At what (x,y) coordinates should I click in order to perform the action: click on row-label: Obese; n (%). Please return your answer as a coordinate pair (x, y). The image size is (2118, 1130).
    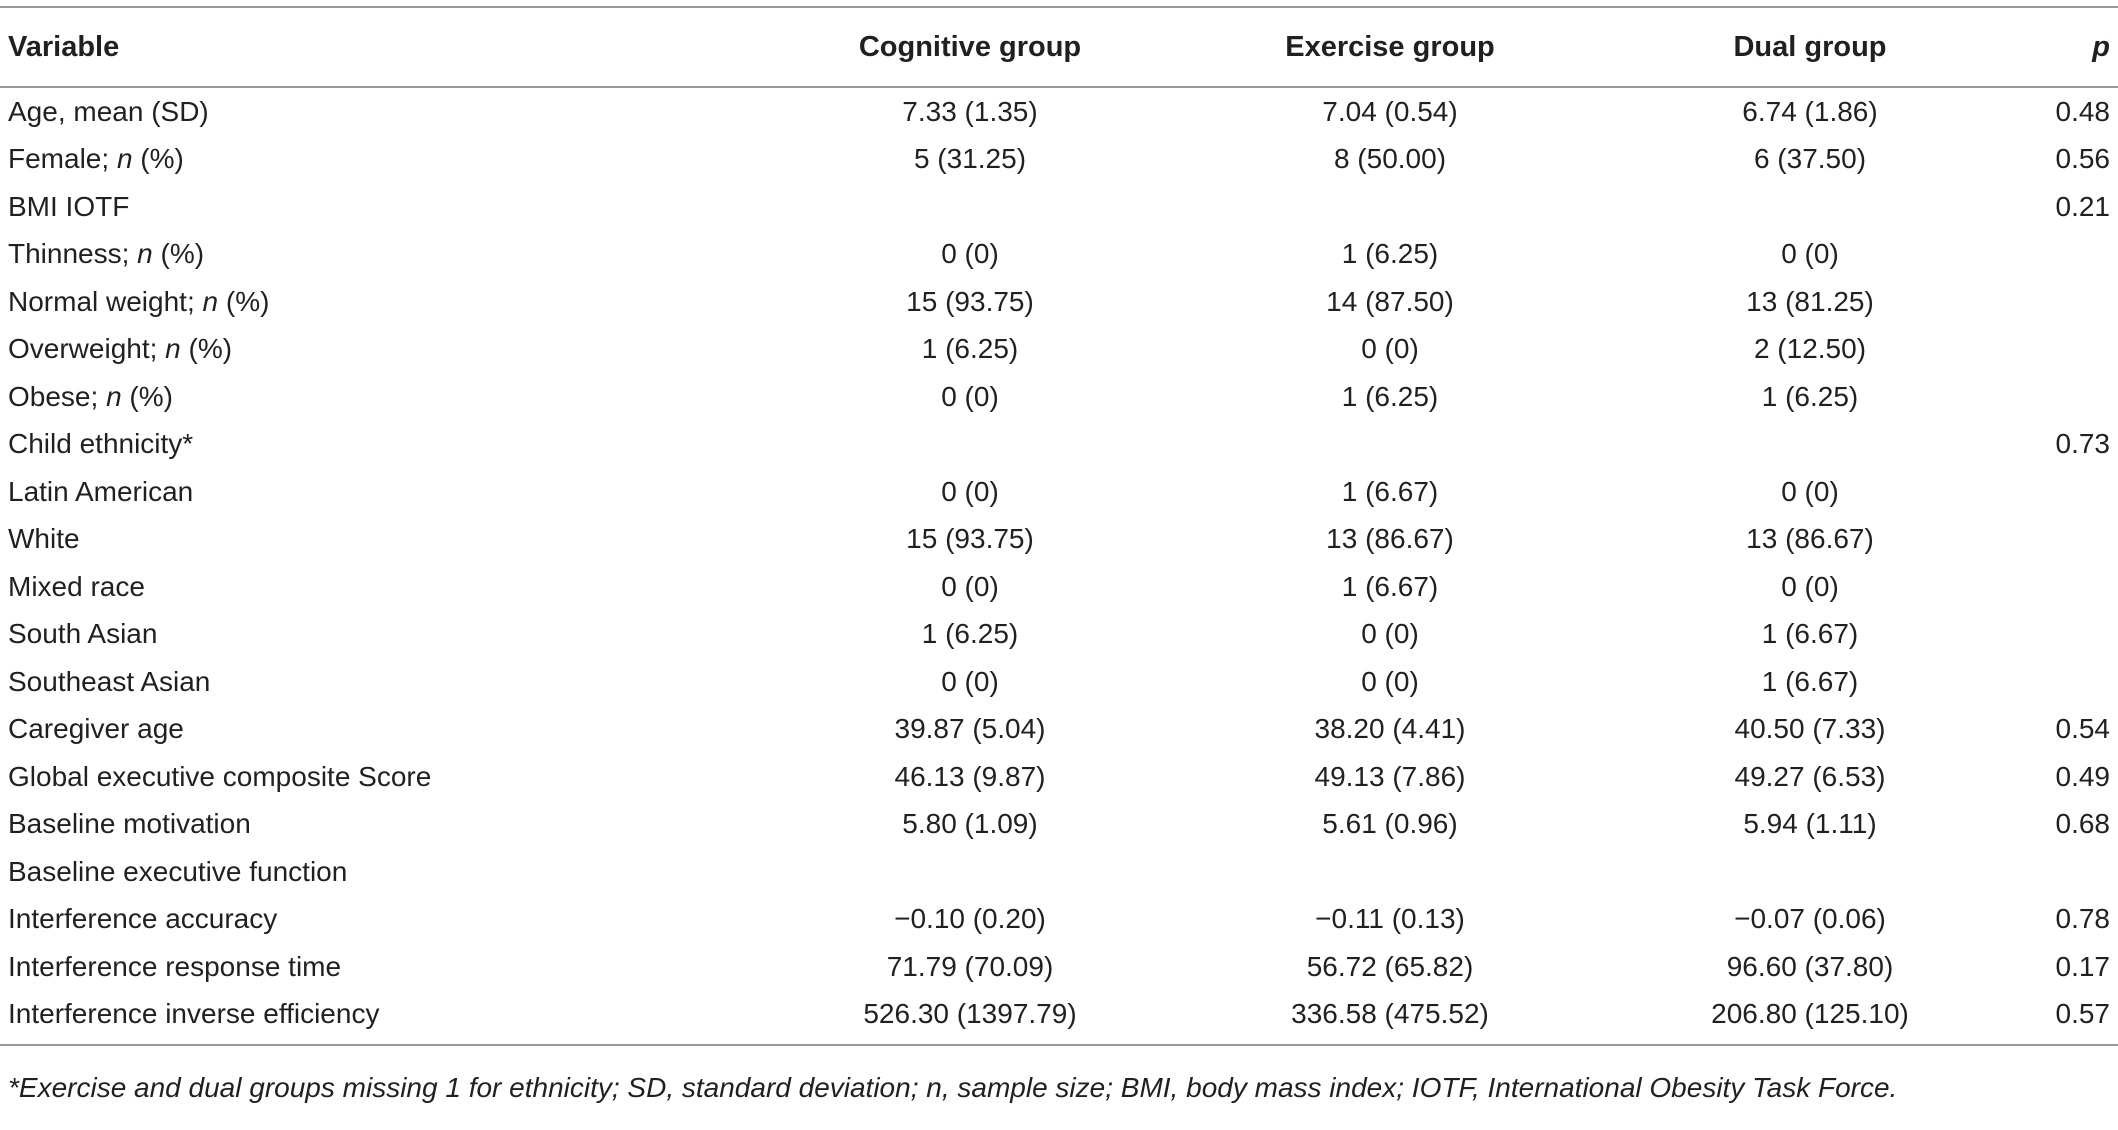
    Looking at the image, I should click on (90, 396).